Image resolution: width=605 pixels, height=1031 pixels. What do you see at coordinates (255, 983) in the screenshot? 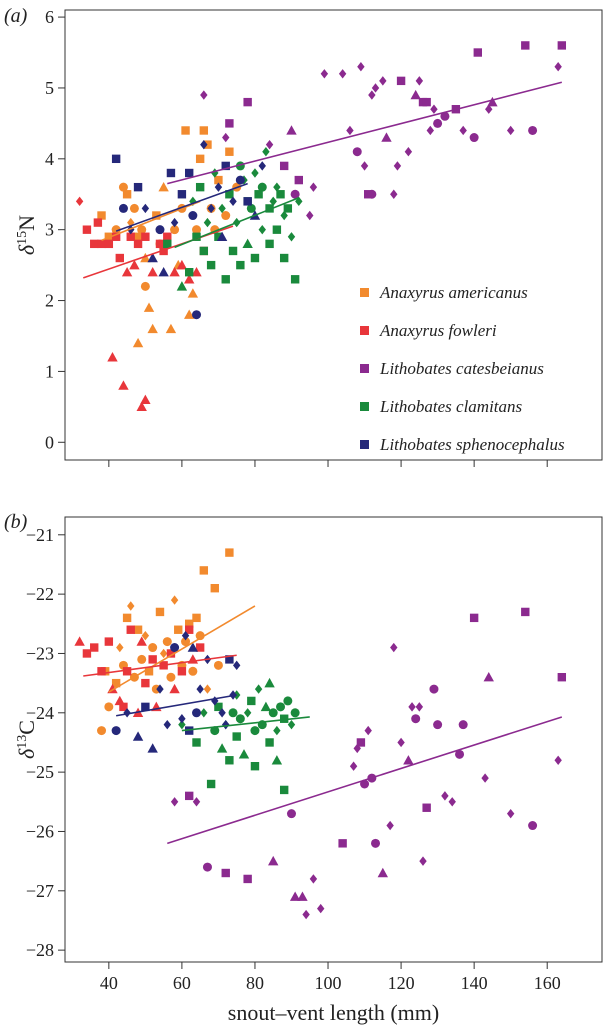
I see `x-tick-label: 80` at bounding box center [255, 983].